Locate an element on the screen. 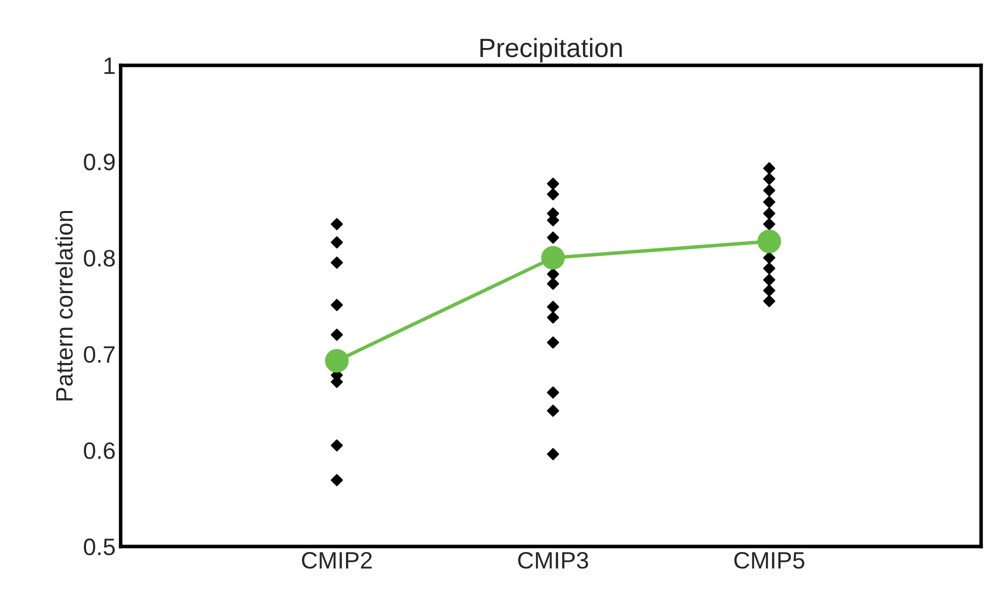  y-tick-label: 0.7 is located at coordinates (99, 354).